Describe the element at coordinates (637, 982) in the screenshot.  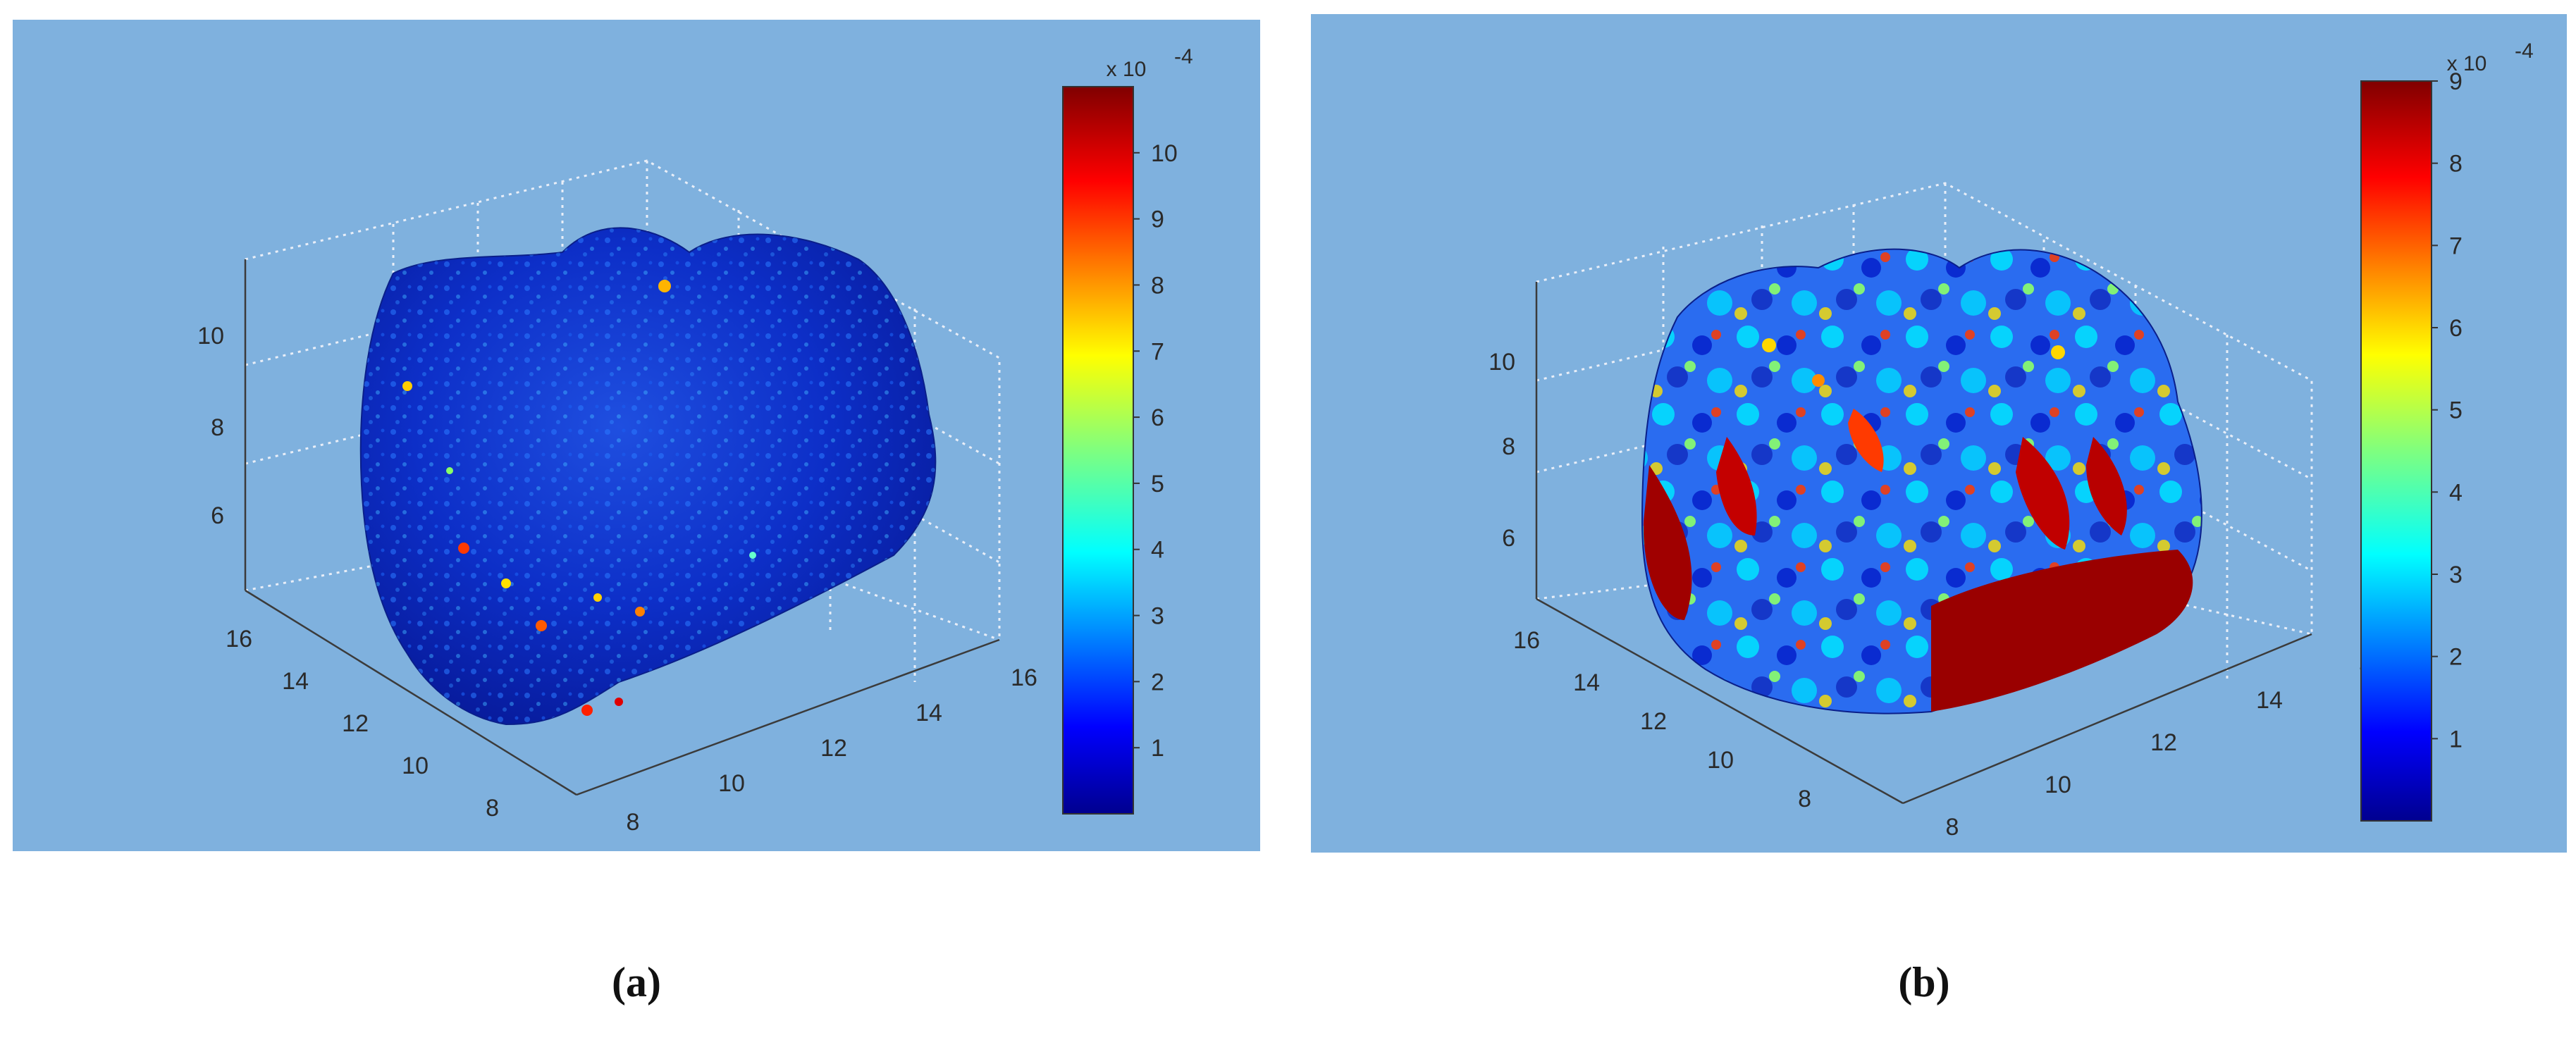
I see `caption-a: (a)` at that location.